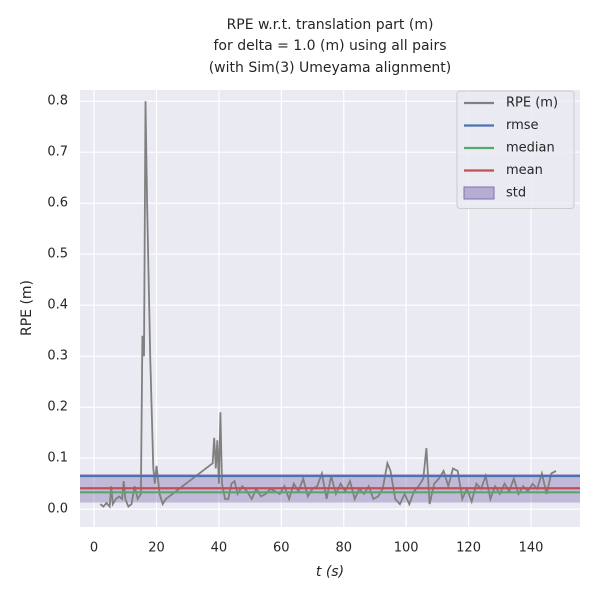 The height and width of the screenshot is (604, 600). I want to click on legend, so click(515, 149).